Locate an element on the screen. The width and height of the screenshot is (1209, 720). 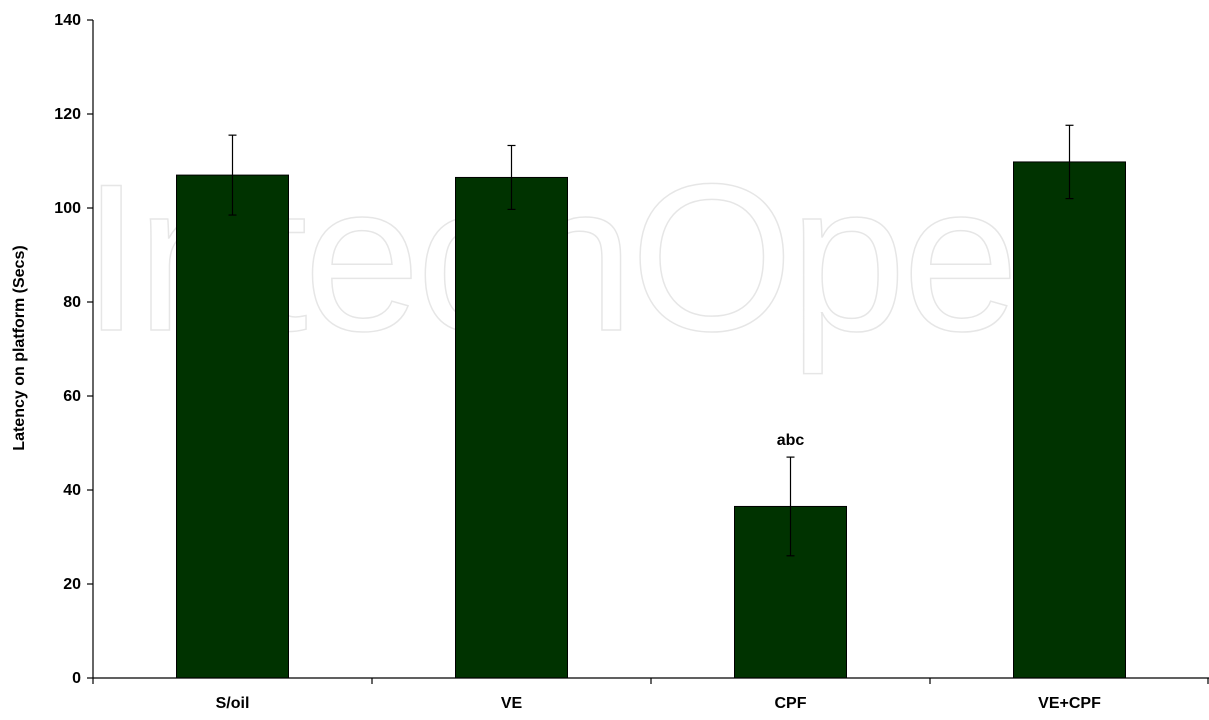
y-tick-label: 60 is located at coordinates (72, 396).